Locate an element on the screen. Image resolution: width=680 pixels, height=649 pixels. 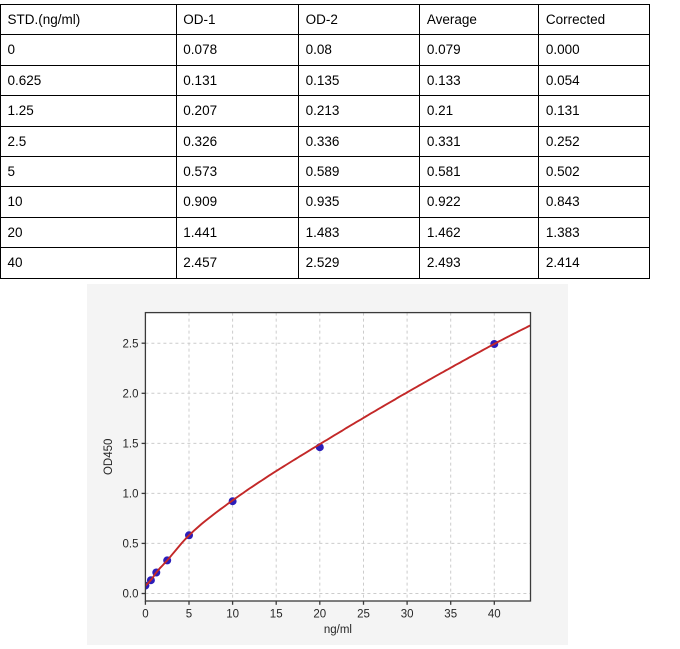
svg-text: 40 is located at coordinates (494, 615).